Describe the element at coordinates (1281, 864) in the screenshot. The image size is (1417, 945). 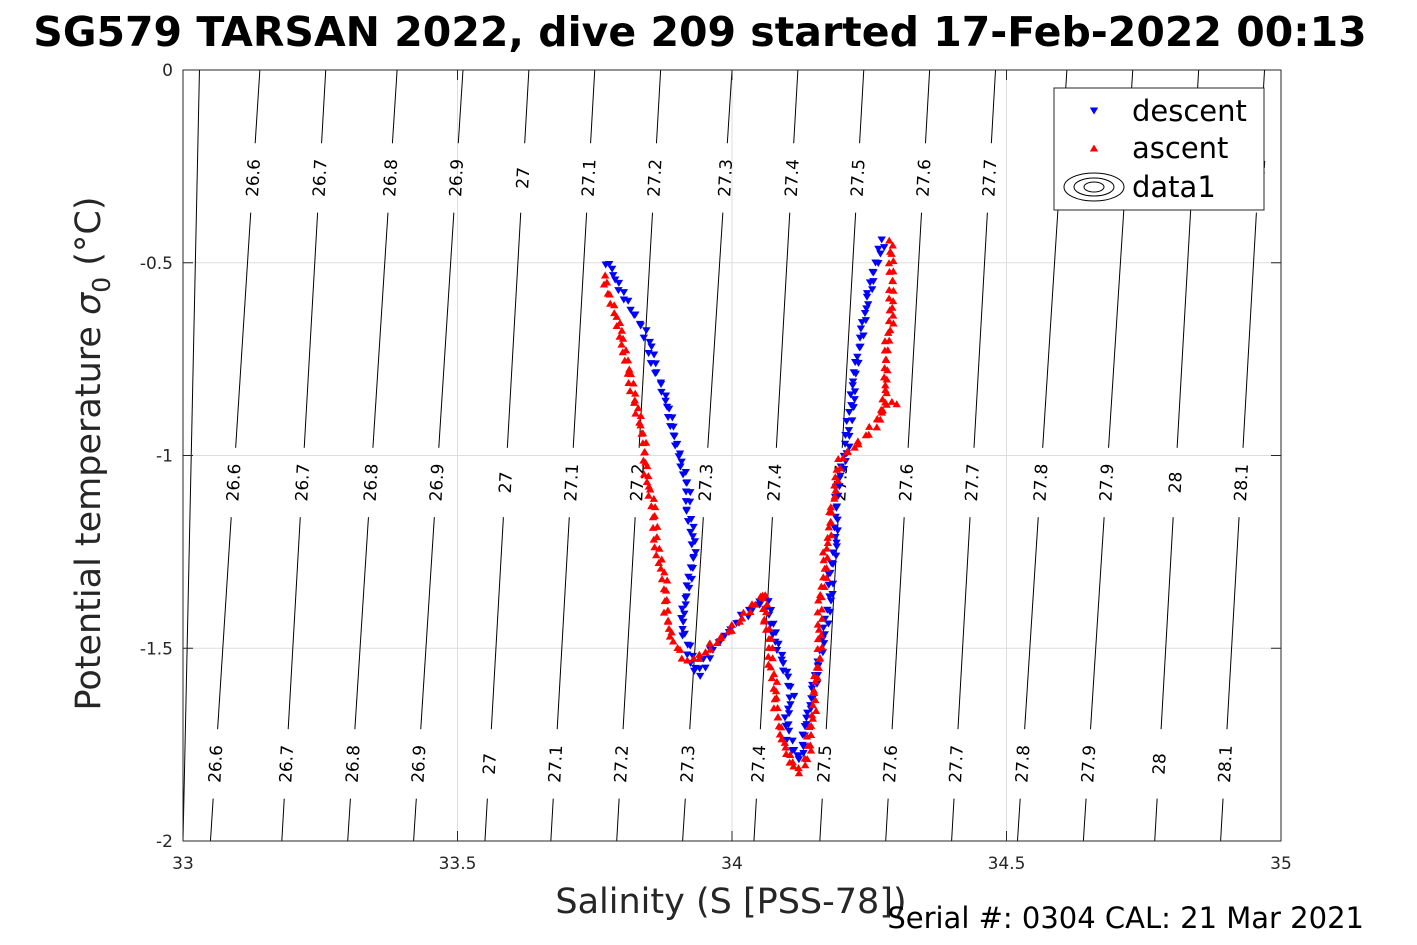
I see `x-tick-label: 35` at that location.